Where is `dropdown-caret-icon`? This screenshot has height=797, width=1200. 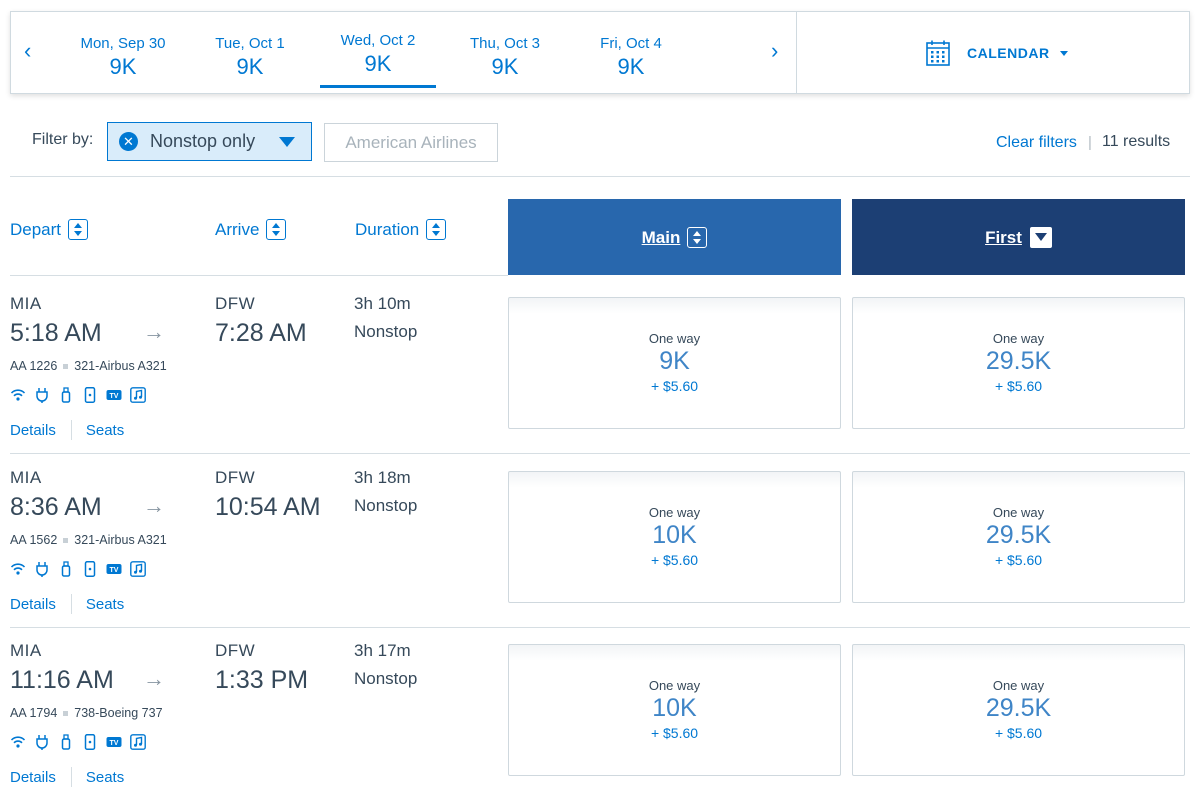 dropdown-caret-icon is located at coordinates (287, 142).